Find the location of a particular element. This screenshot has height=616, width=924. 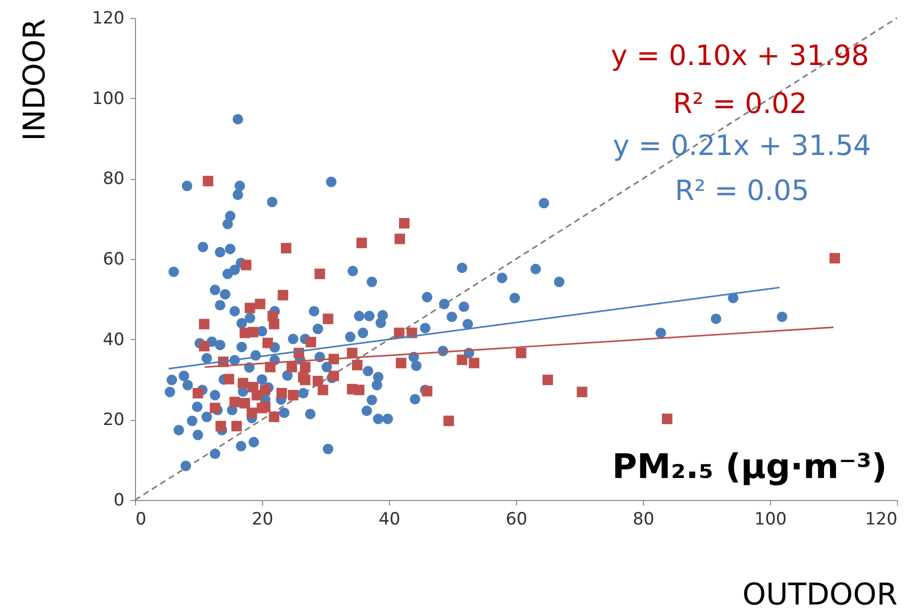

annotation: y = 0.21x + 31.54 is located at coordinates (742, 145).